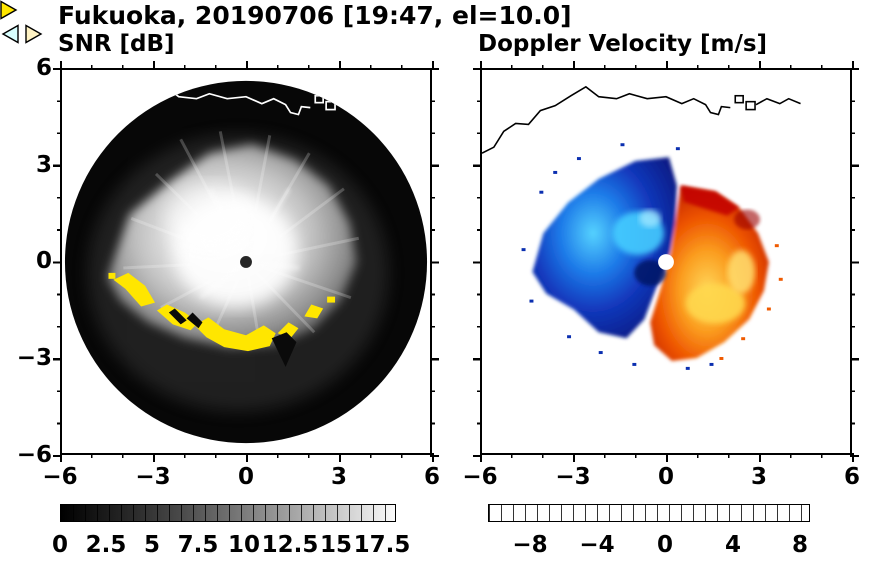 The width and height of the screenshot is (870, 570). I want to click on colorbar-label: 15, so click(335, 545).